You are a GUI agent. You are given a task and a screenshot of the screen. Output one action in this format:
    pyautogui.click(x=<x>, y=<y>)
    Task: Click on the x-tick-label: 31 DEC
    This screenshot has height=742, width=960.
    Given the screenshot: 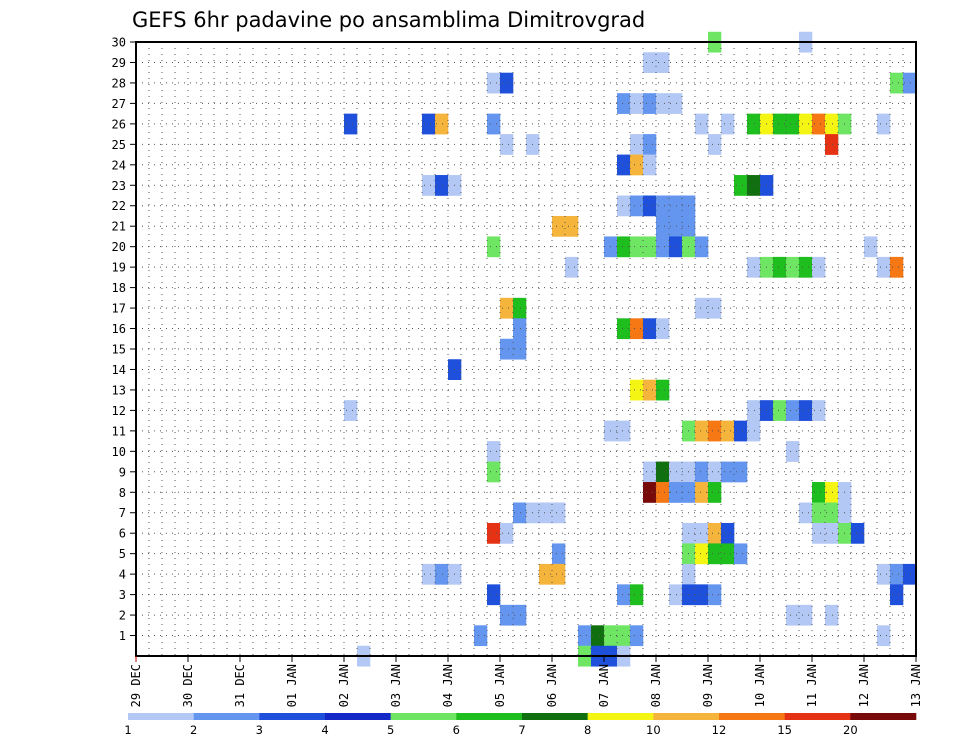 What is the action you would take?
    pyautogui.click(x=240, y=685)
    